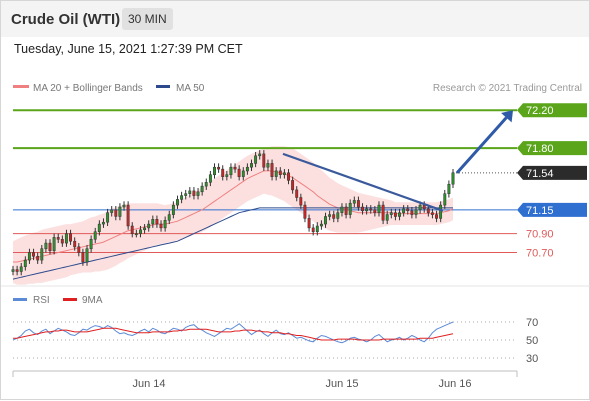 Image resolution: width=590 pixels, height=401 pixels. What do you see at coordinates (21, 86) in the screenshot?
I see `ma20-legend-swatch` at bounding box center [21, 86].